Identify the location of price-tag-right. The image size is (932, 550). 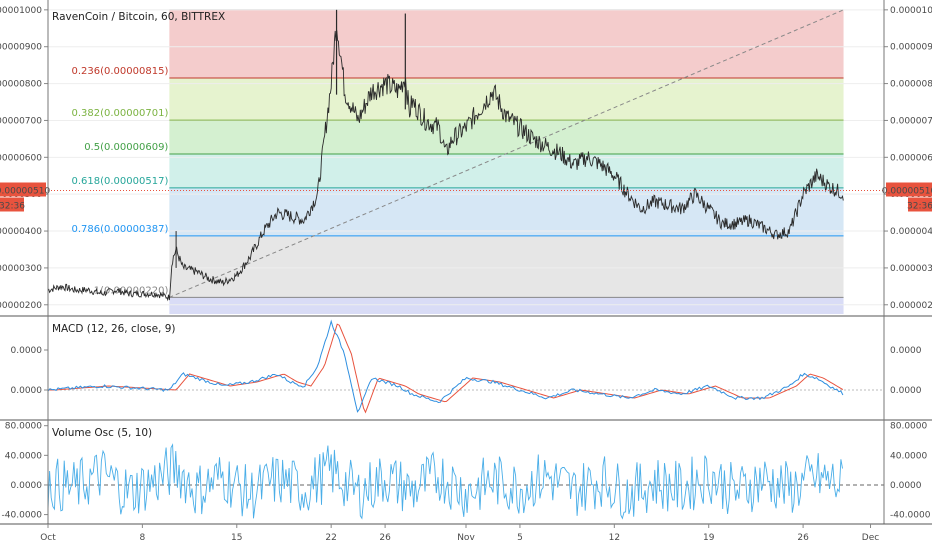
(909, 189).